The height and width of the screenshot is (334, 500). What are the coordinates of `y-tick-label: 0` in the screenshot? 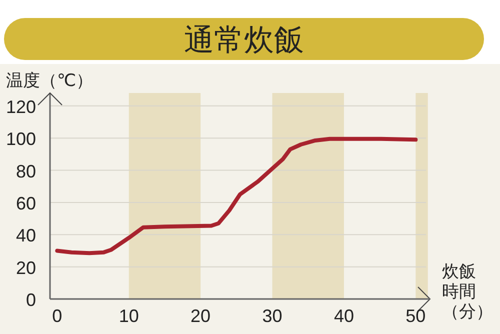 It's located at (31, 300).